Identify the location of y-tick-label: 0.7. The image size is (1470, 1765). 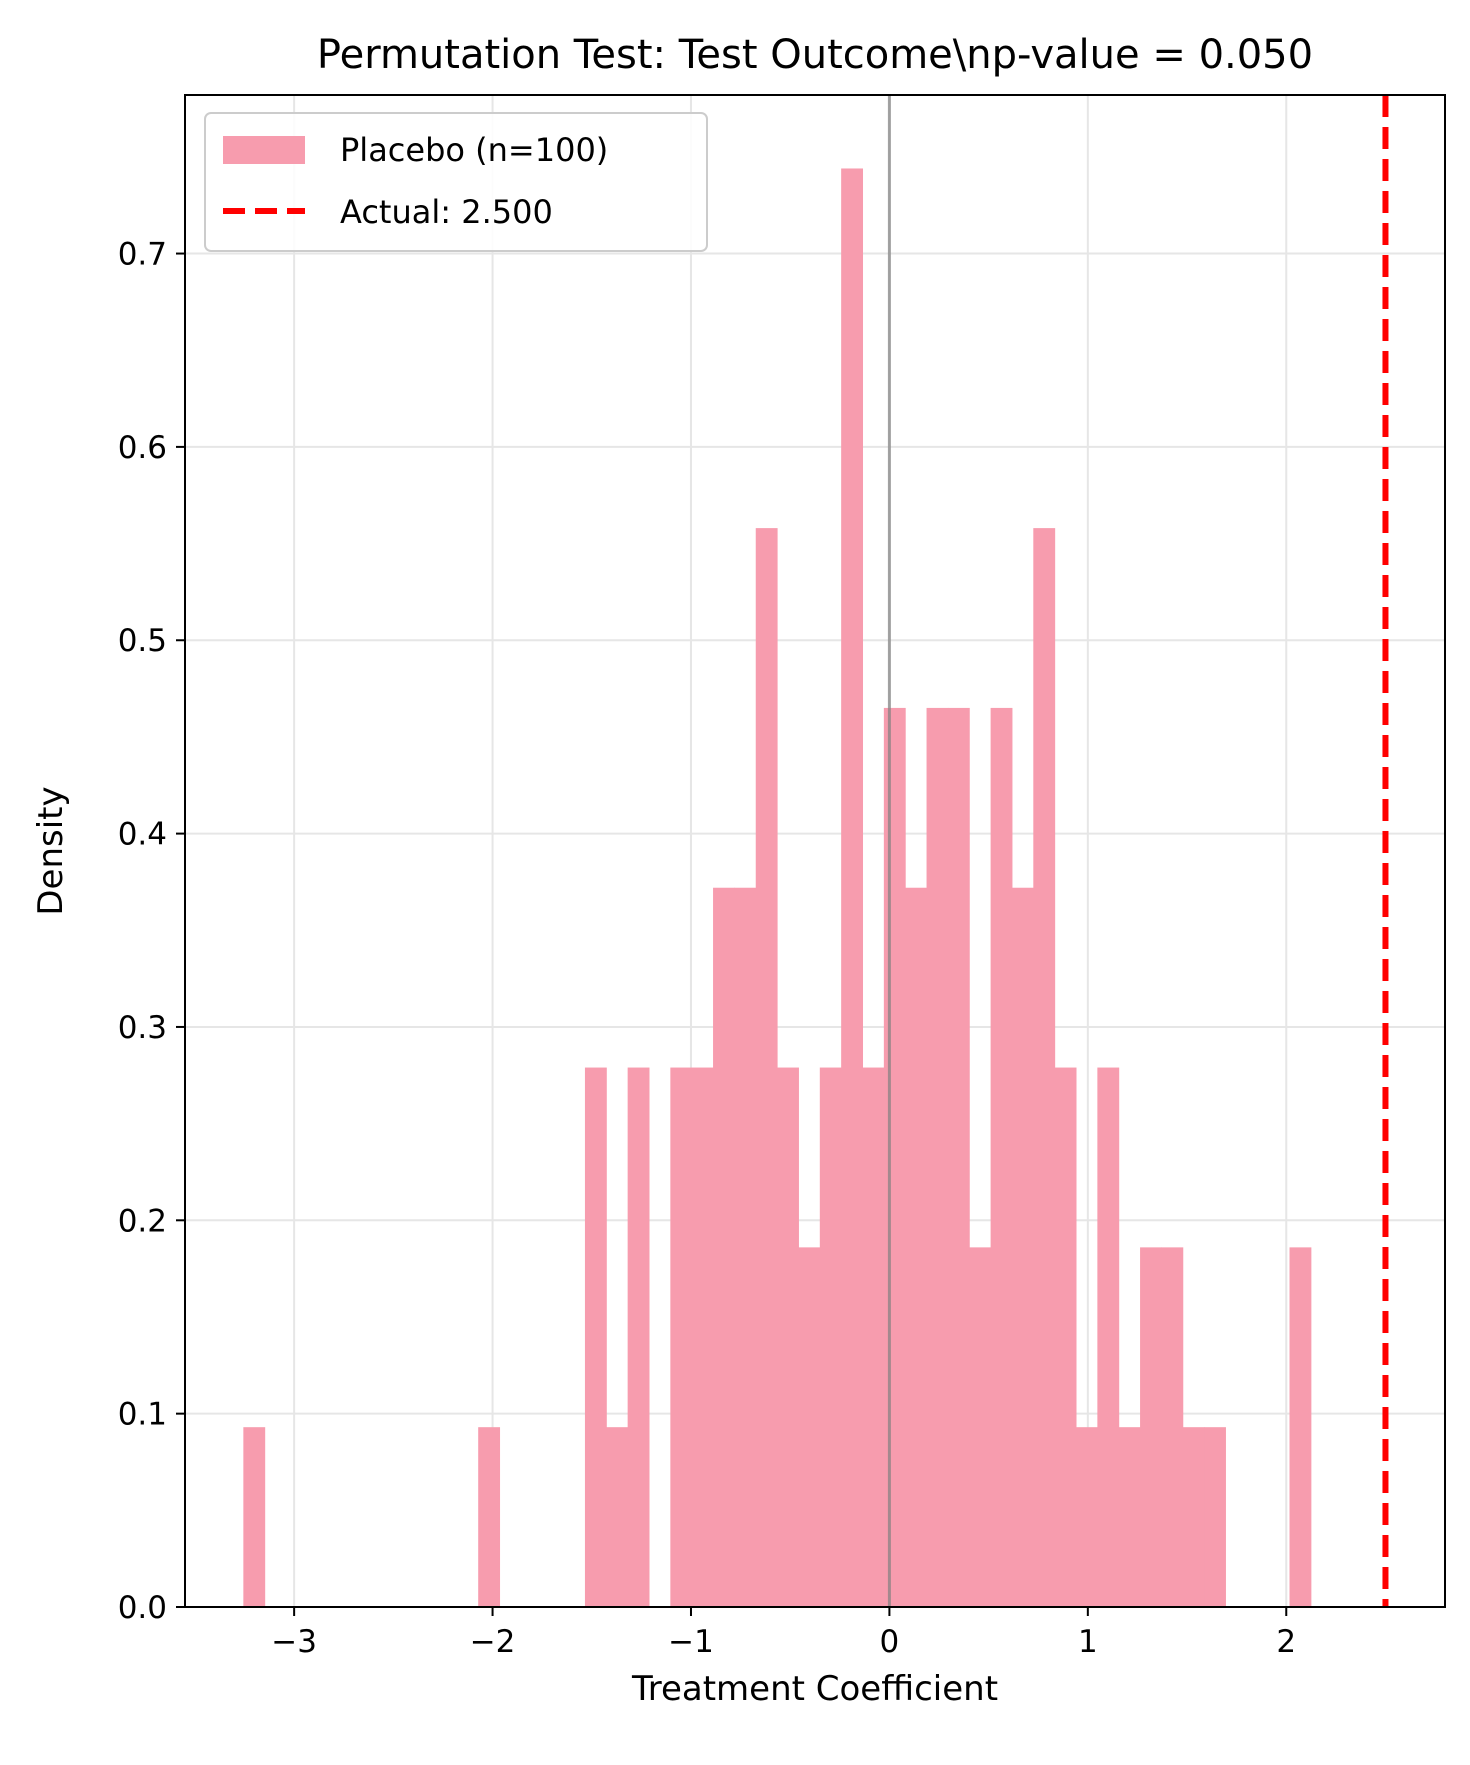
(142, 255).